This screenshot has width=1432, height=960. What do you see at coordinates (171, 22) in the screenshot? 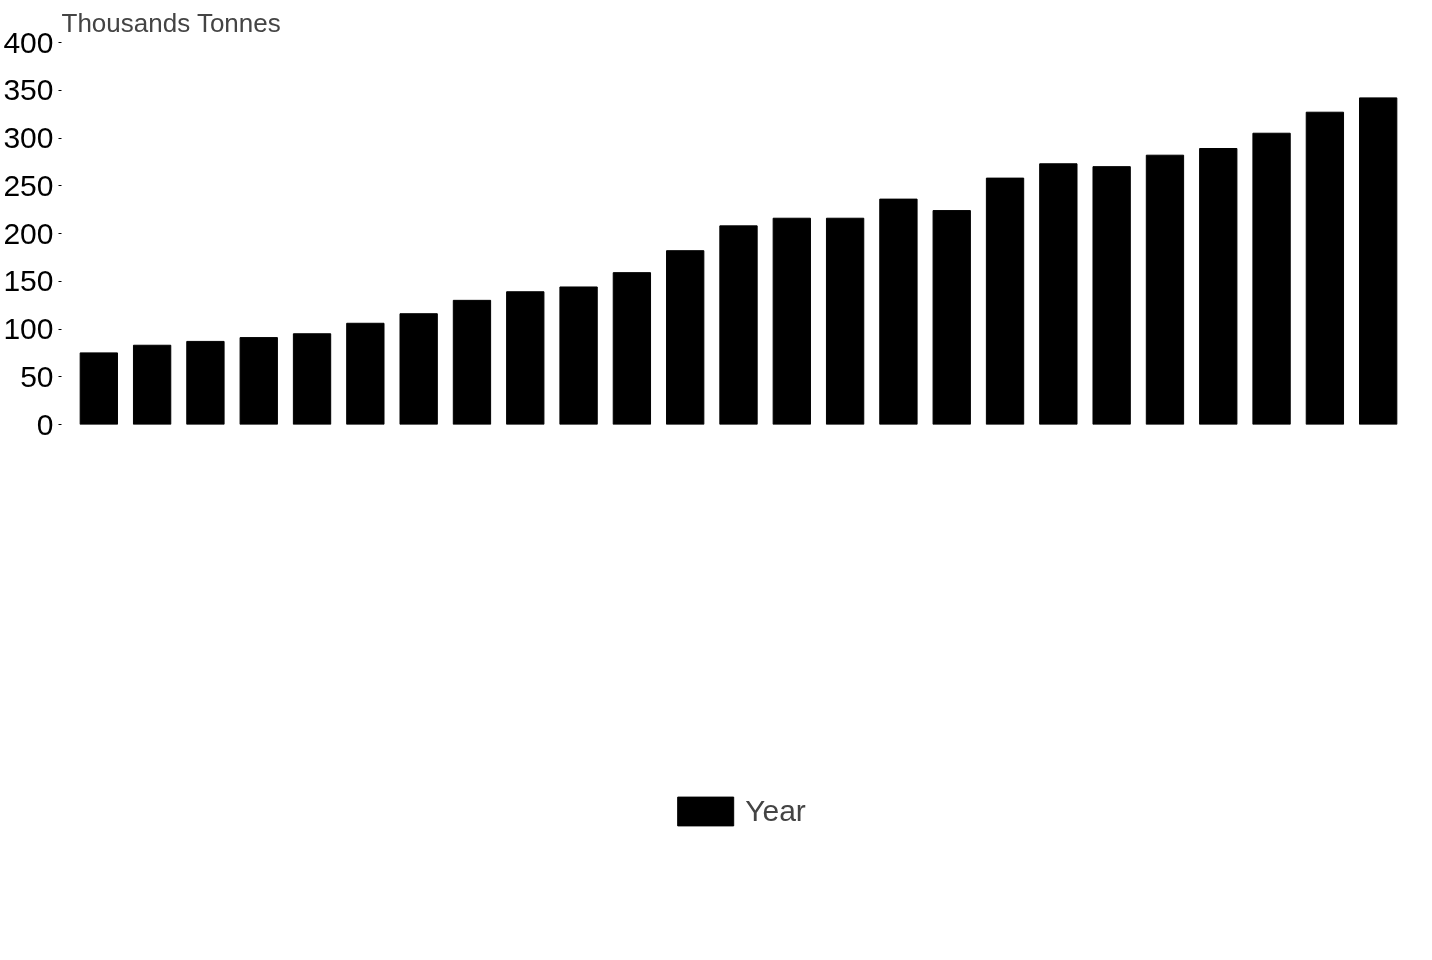
I see `y-axis-title: Thousands Tonnes` at bounding box center [171, 22].